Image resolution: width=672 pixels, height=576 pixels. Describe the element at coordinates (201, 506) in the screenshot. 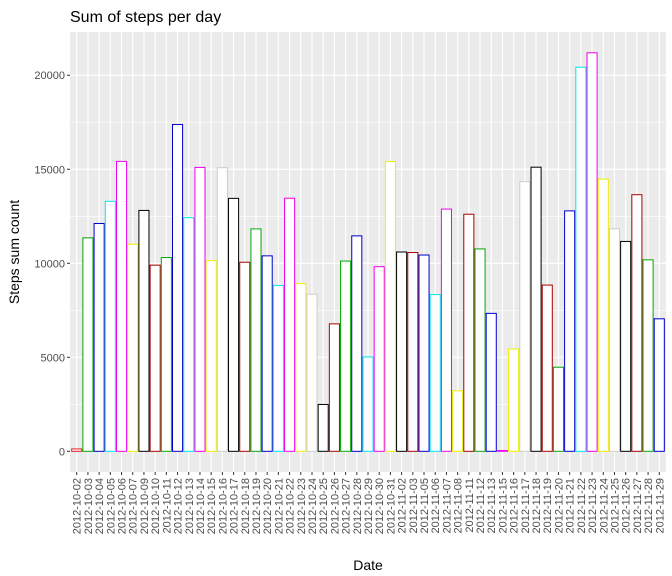

I see `x-tick-label: 2012-10-14` at that location.